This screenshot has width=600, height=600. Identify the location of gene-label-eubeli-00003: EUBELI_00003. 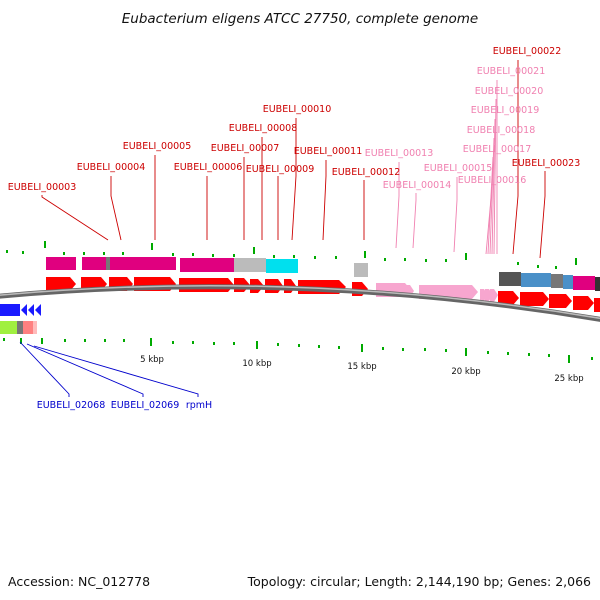
(42, 187).